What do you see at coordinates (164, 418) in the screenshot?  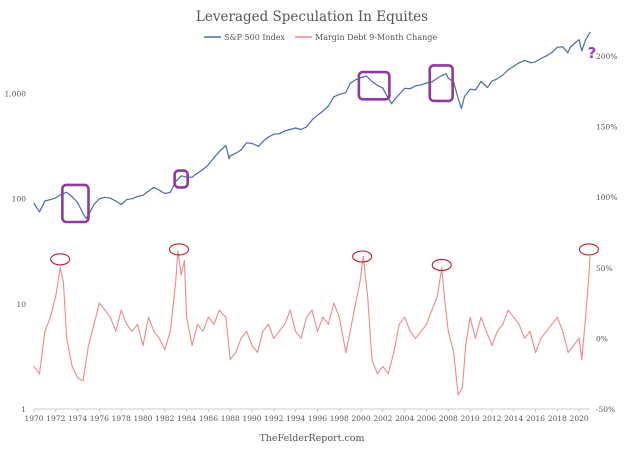 I see `x-tick-label: 1982` at bounding box center [164, 418].